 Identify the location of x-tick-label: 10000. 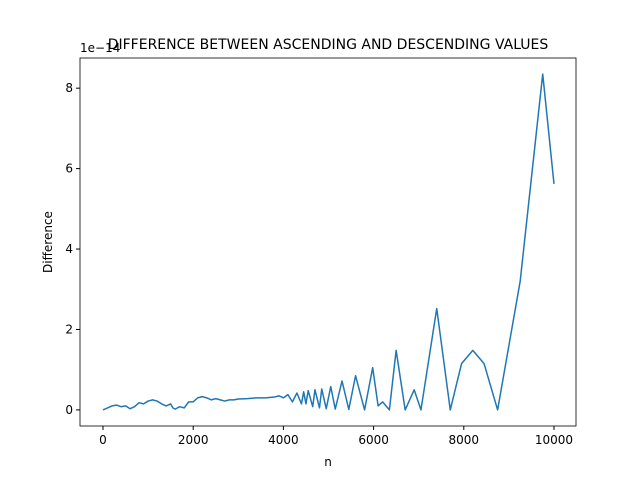
(554, 440).